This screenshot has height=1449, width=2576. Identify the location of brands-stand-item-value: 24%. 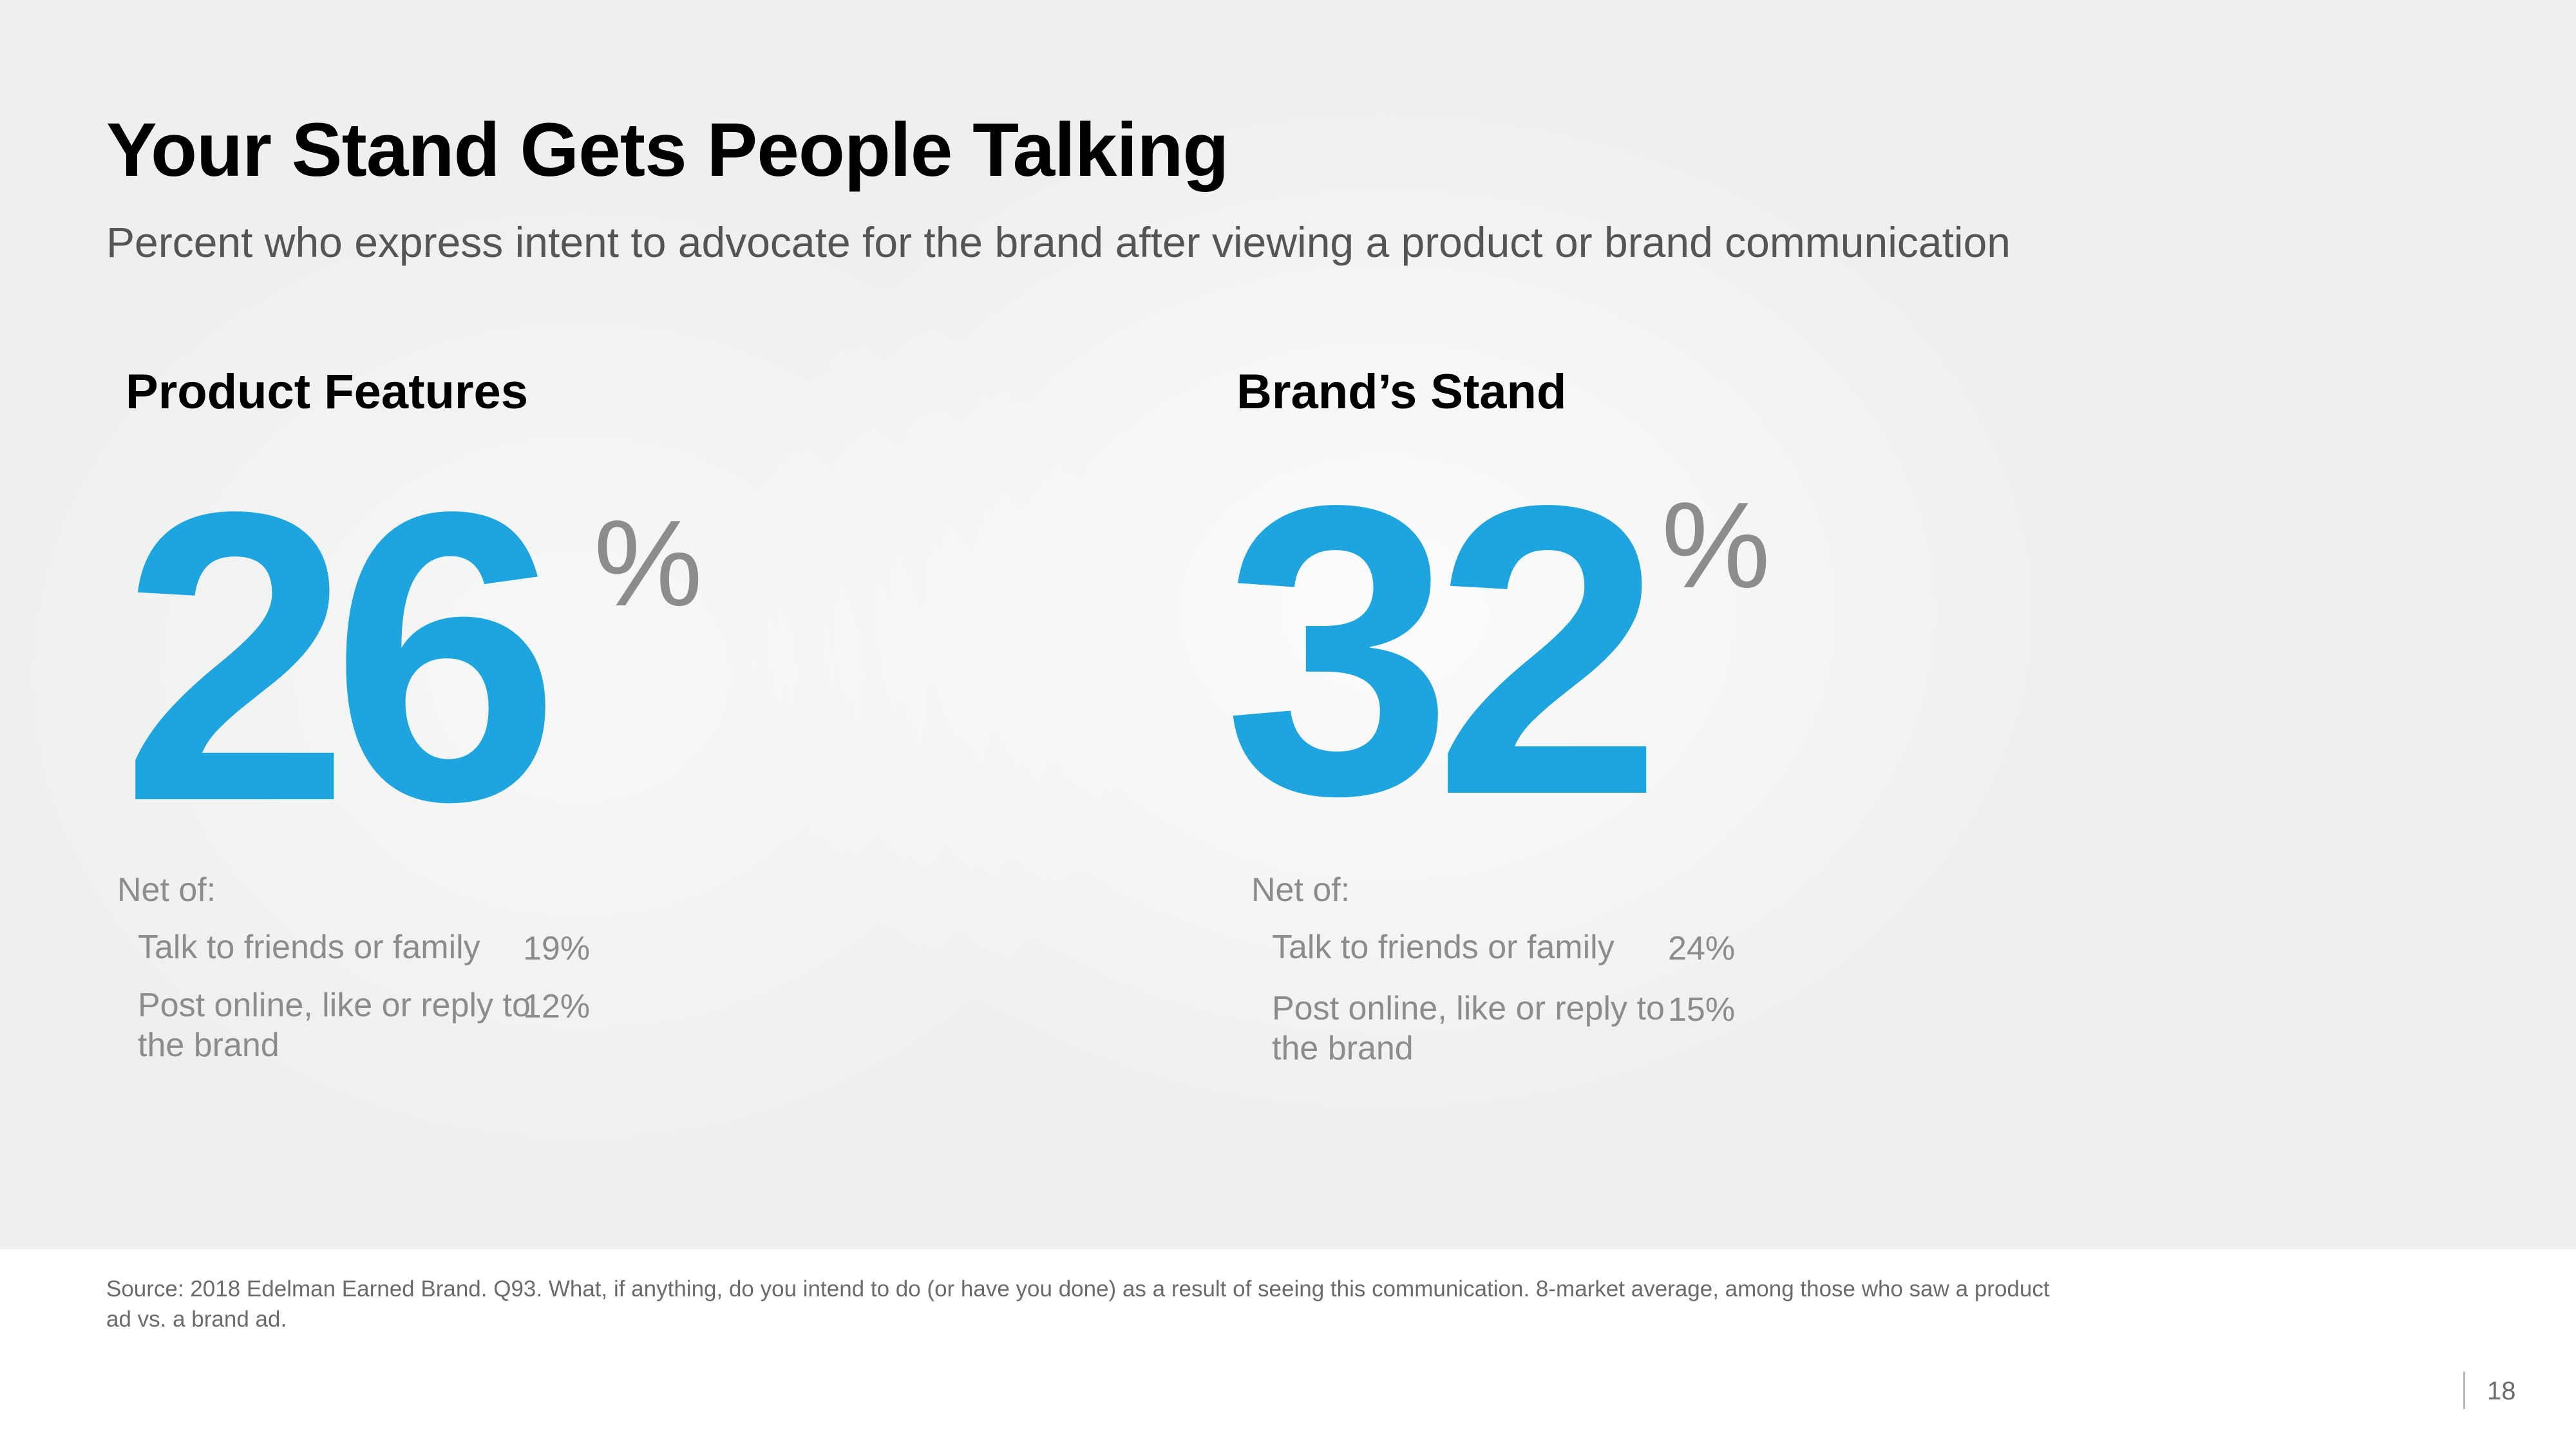
(1702, 948).